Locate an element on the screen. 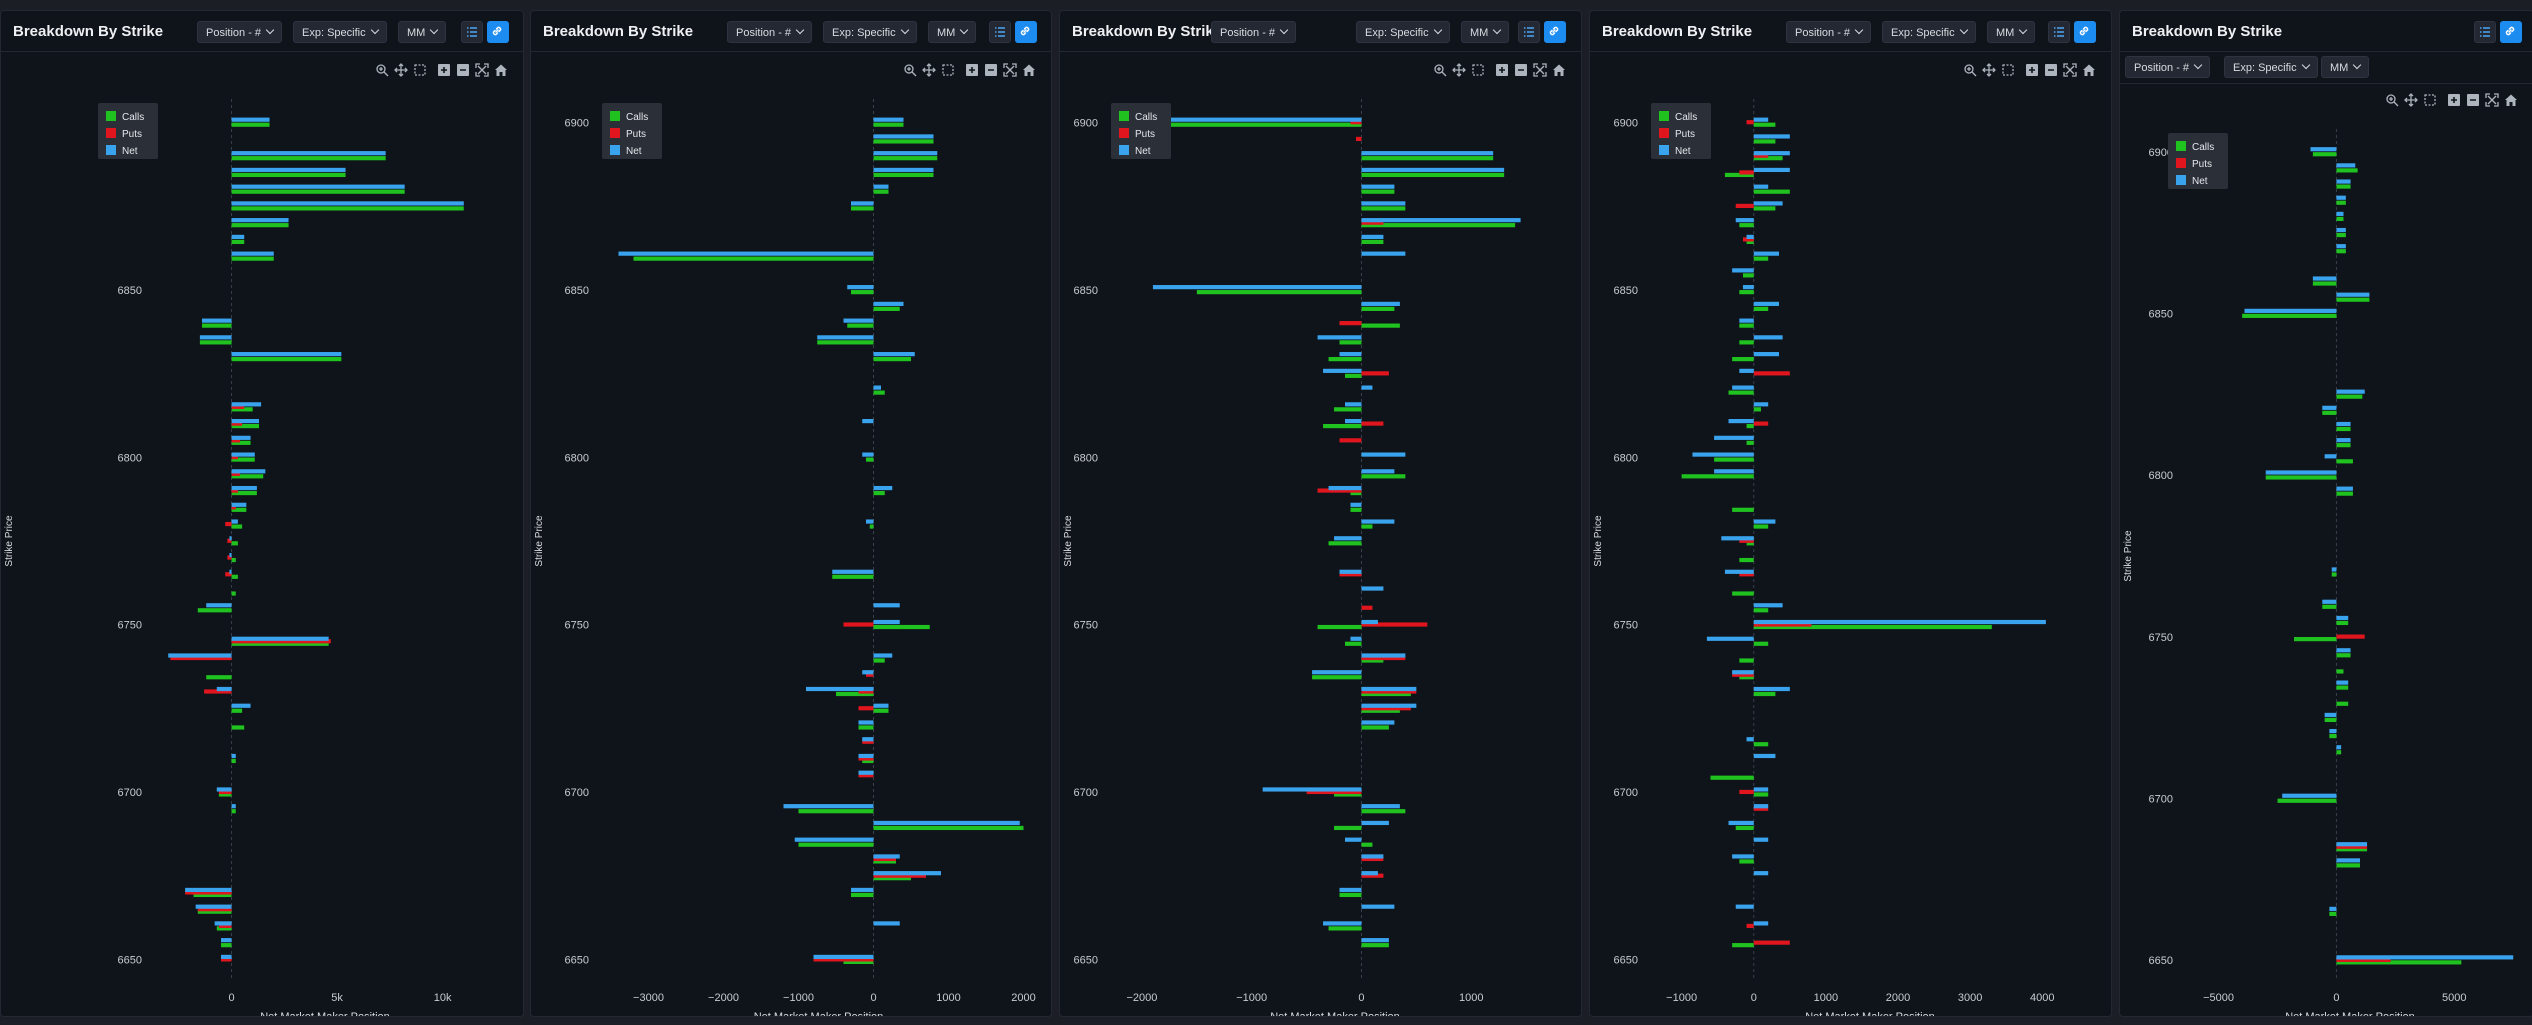 Image resolution: width=2532 pixels, height=1025 pixels. y-tick-label: 6700 is located at coordinates (1086, 793).